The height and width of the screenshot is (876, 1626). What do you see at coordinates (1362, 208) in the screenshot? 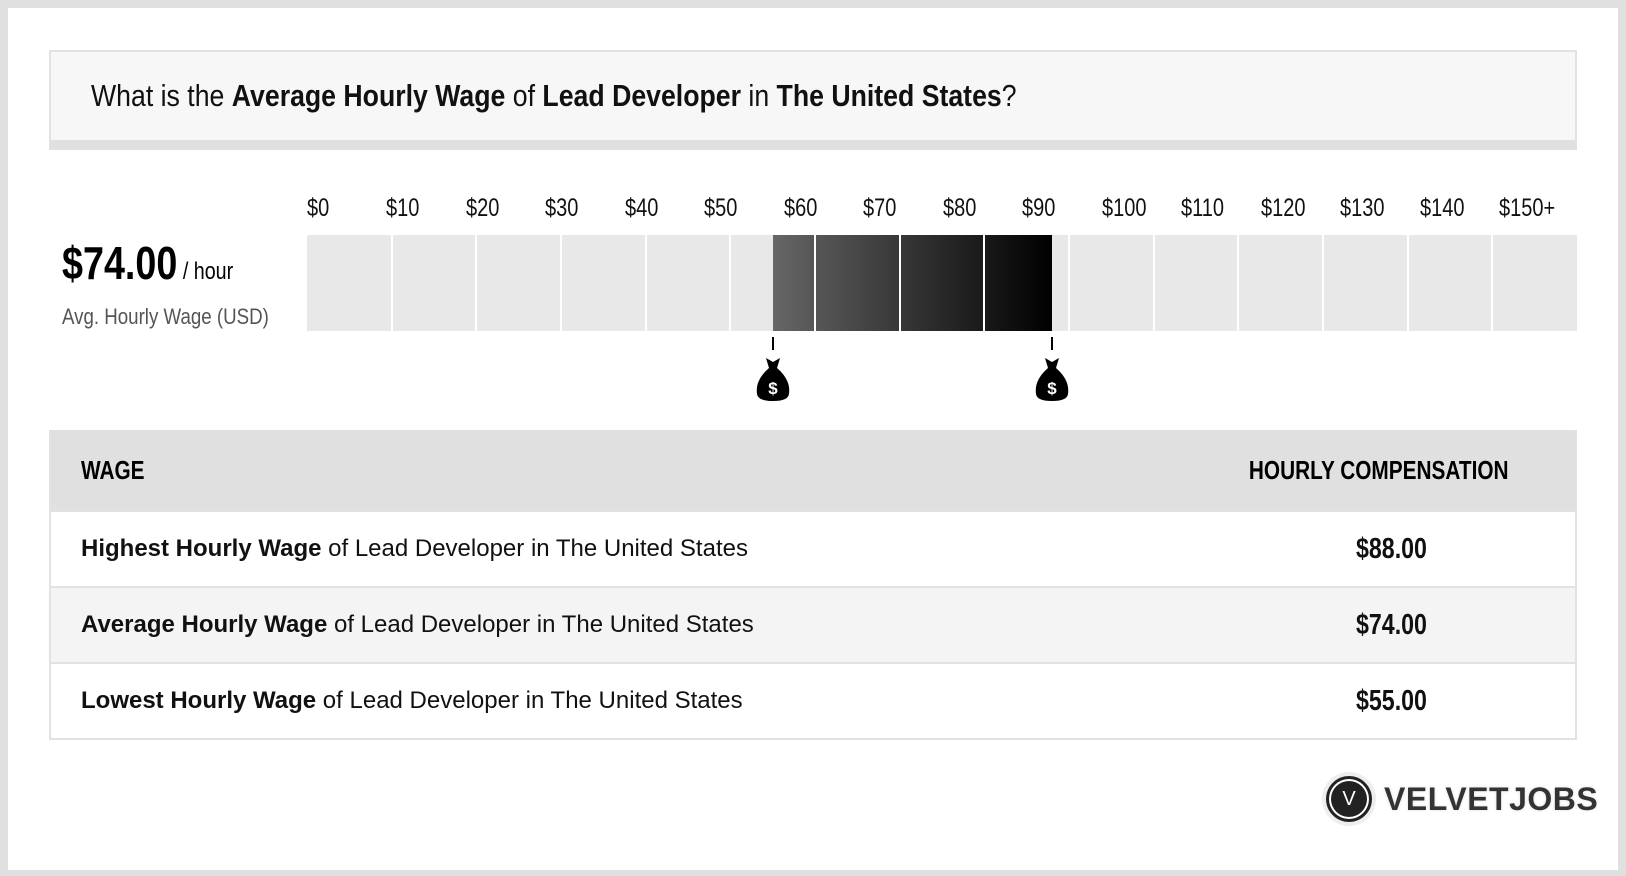
I see `tick-label: $130` at bounding box center [1362, 208].